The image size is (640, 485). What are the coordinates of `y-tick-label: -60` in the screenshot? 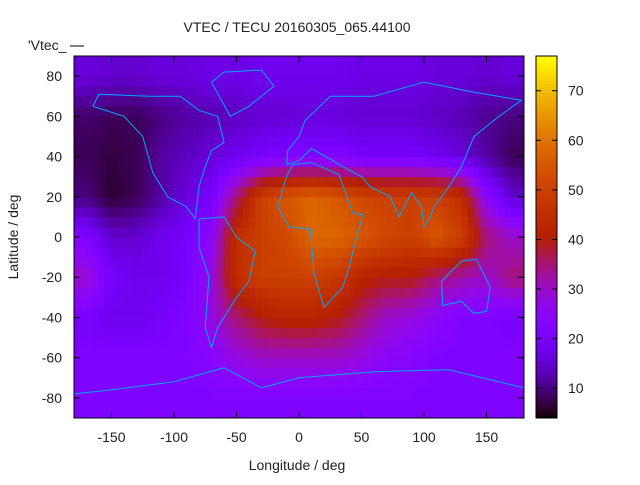 It's located at (52, 358).